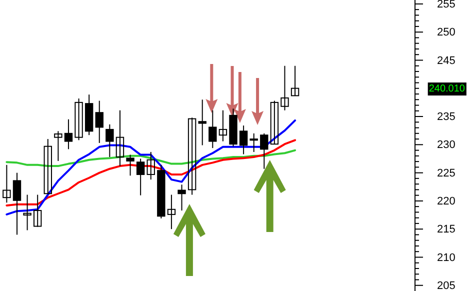  I want to click on y-tick-label: 230, so click(446, 145).